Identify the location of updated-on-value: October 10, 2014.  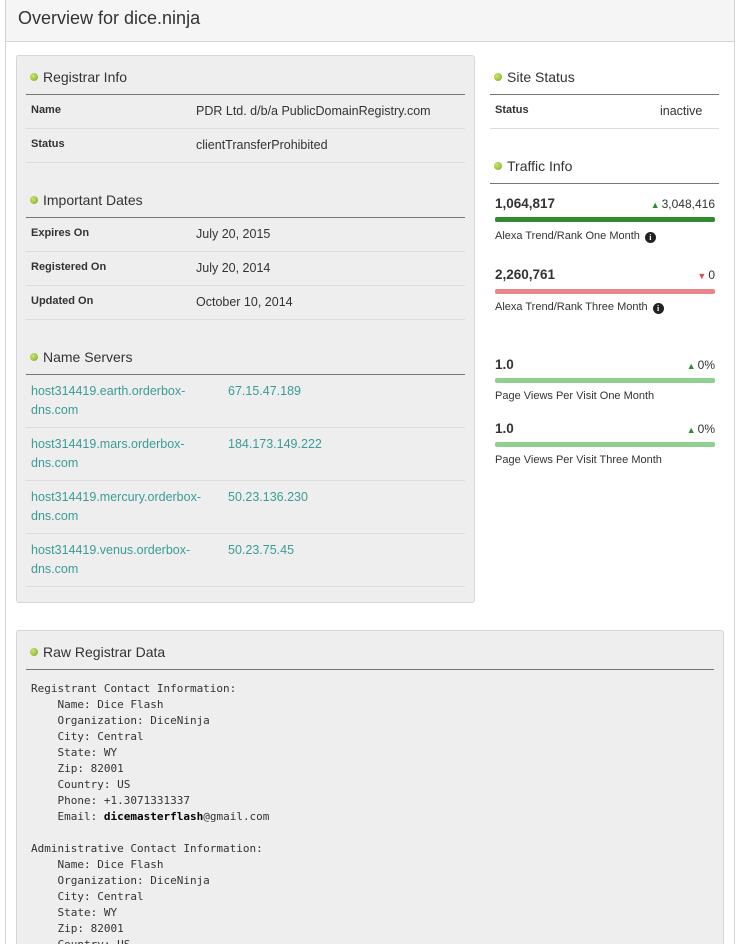
(244, 302).